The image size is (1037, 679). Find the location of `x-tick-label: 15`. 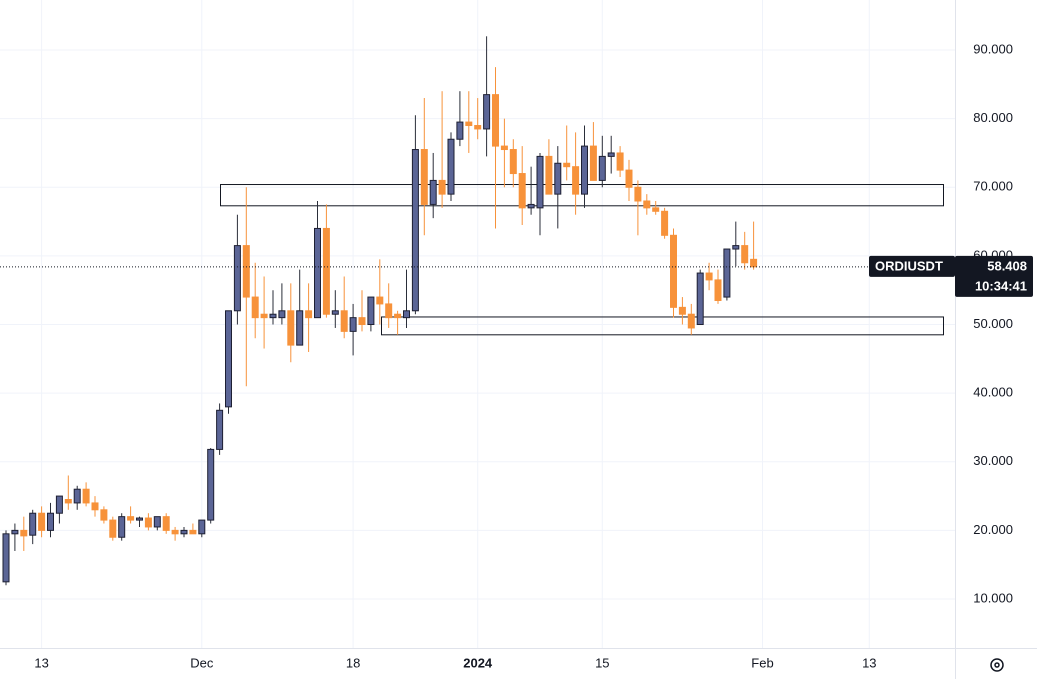

x-tick-label: 15 is located at coordinates (602, 662).